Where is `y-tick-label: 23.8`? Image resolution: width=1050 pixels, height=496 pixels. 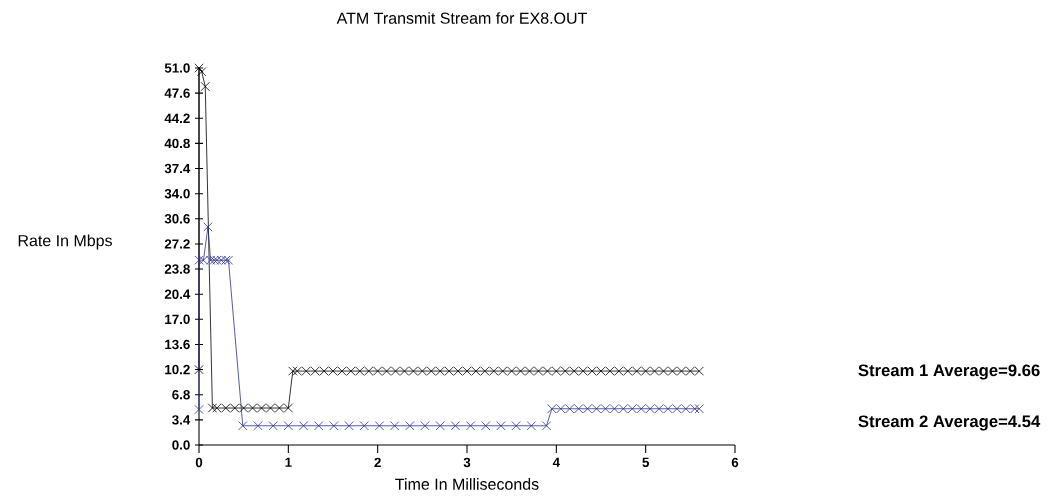 y-tick-label: 23.8 is located at coordinates (177, 269).